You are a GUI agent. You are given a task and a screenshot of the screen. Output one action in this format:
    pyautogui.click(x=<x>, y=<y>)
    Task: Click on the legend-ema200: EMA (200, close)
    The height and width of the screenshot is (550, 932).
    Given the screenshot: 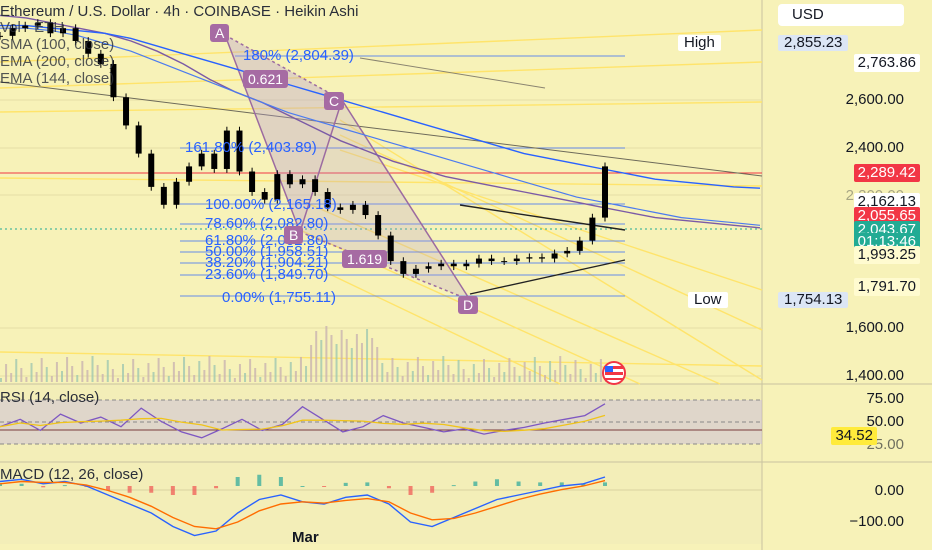 What is the action you would take?
    pyautogui.click(x=57, y=61)
    